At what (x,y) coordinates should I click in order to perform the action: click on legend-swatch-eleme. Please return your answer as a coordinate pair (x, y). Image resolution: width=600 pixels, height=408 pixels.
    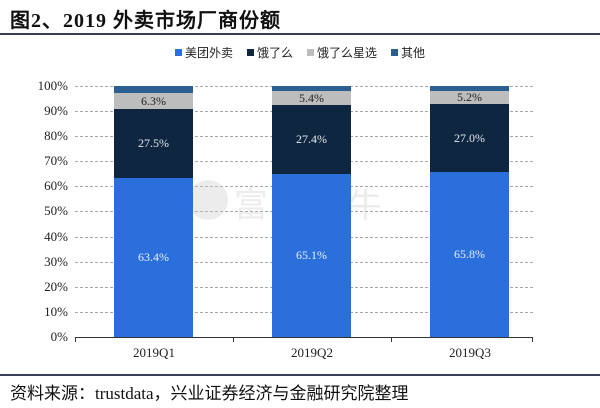
    Looking at the image, I should click on (250, 52).